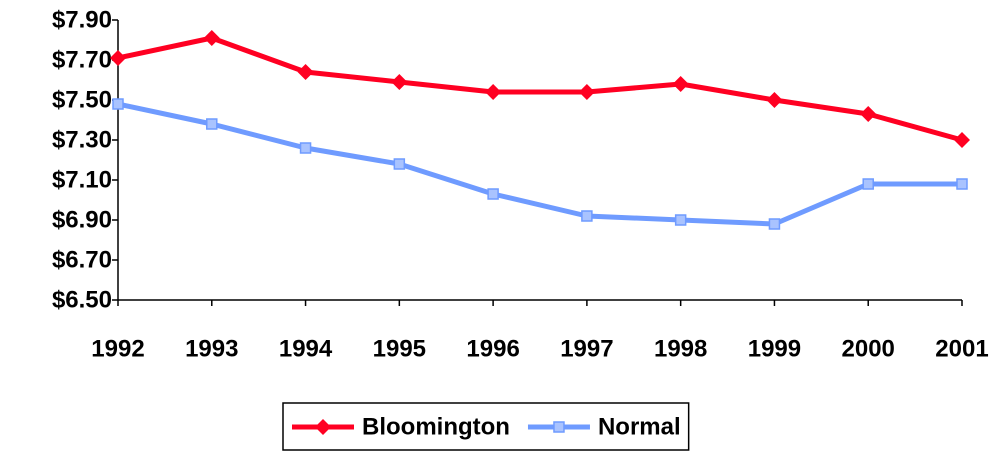 Image resolution: width=998 pixels, height=456 pixels. What do you see at coordinates (211, 348) in the screenshot?
I see `x-tick-label: 1993` at bounding box center [211, 348].